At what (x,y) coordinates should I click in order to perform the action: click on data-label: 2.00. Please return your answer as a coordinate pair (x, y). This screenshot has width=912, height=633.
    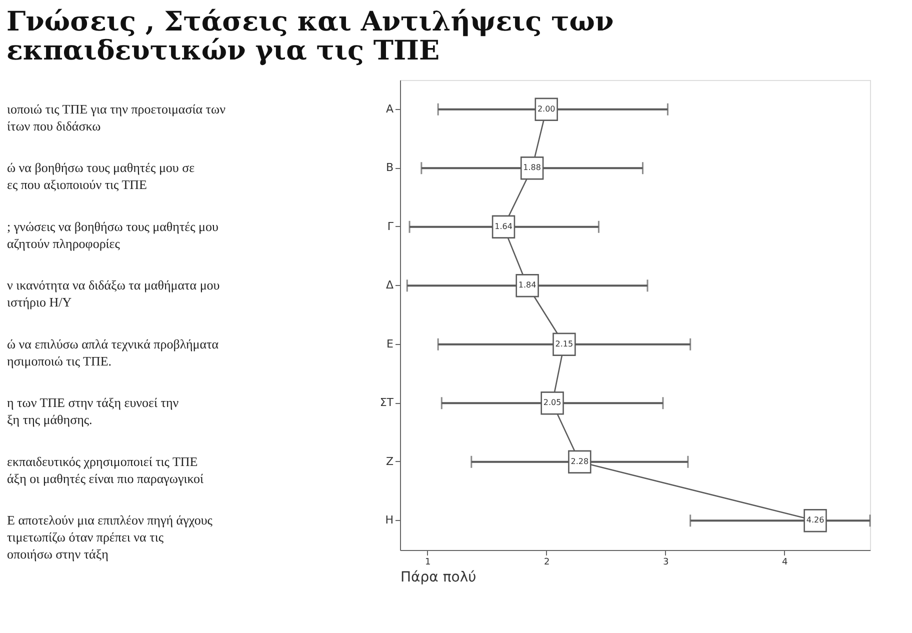
    Looking at the image, I should click on (546, 109).